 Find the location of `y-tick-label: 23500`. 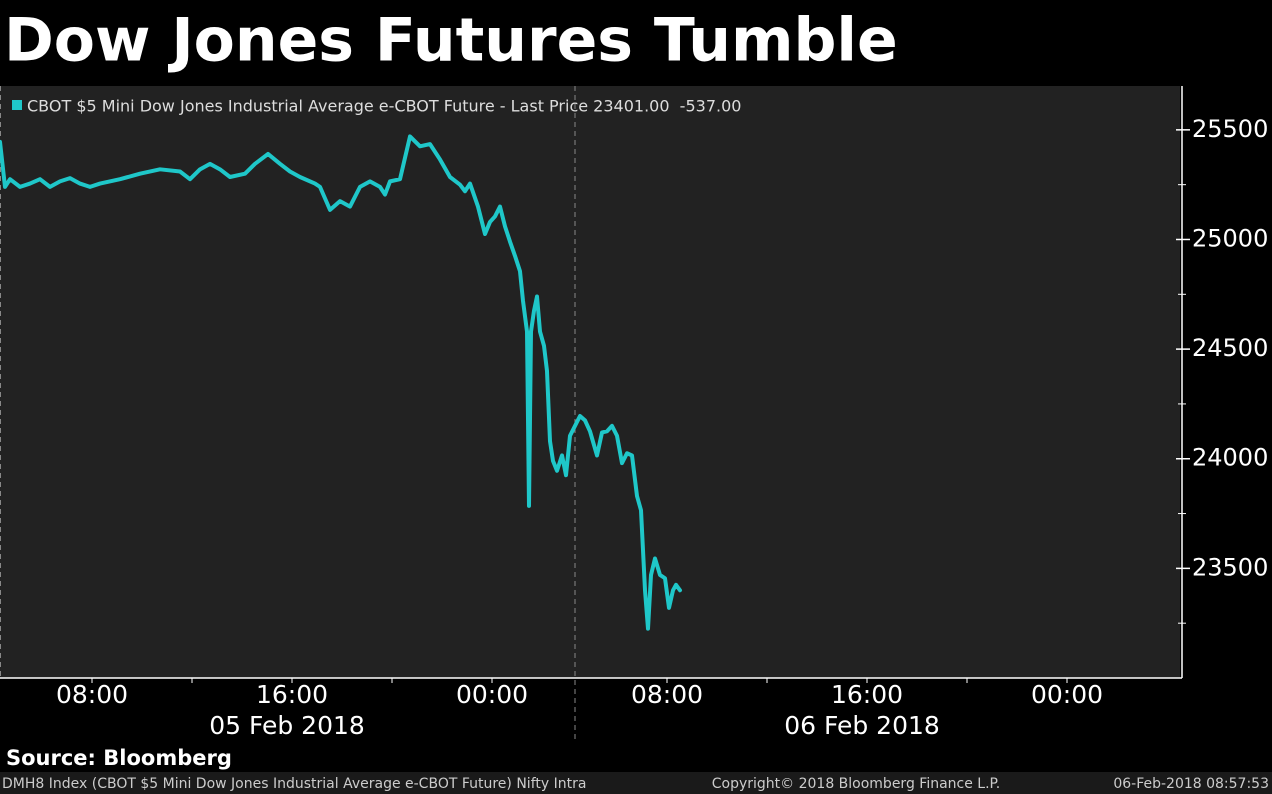

y-tick-label: 23500 is located at coordinates (1230, 567).